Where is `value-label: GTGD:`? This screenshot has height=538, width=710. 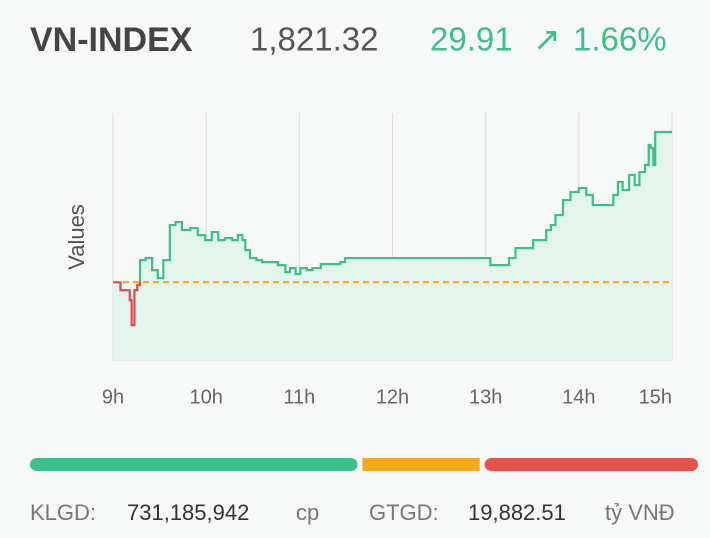
value-label: GTGD: is located at coordinates (404, 512).